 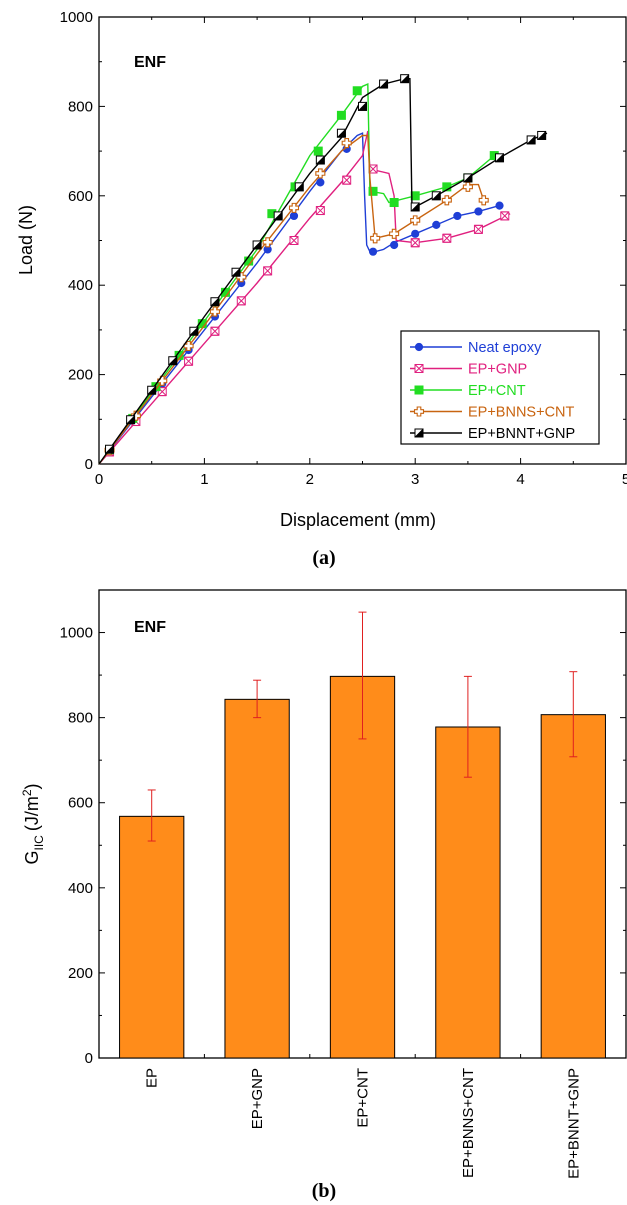 What do you see at coordinates (492, 434) in the screenshot?
I see `legend-item-5: EP+BNNT+GNP` at bounding box center [492, 434].